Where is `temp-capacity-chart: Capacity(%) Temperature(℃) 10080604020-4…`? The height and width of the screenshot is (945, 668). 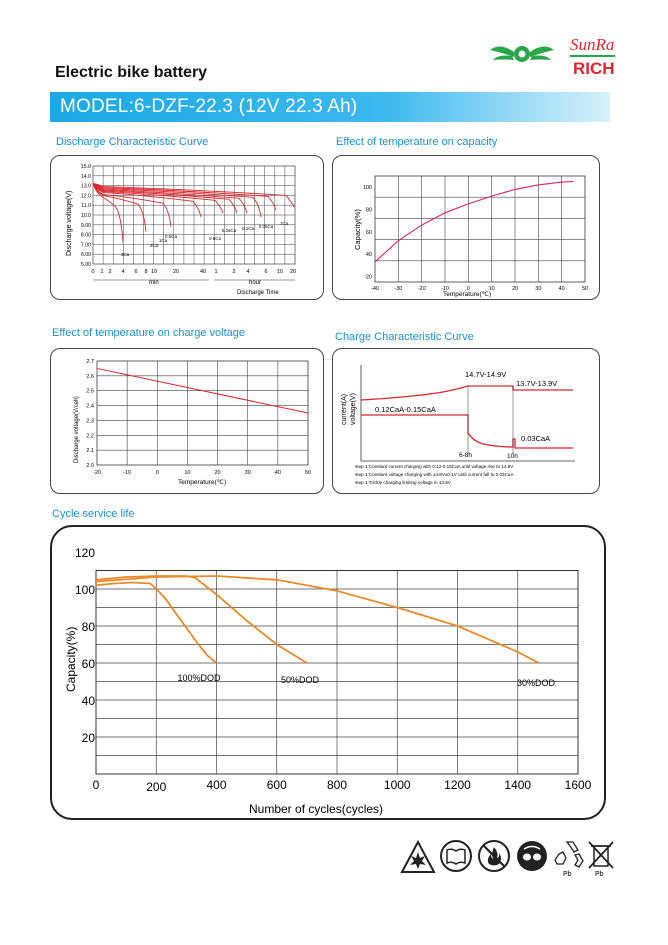
temp-capacity-chart: Capacity(%) Temperature(℃) 10080604020-4… is located at coordinates (470, 236).